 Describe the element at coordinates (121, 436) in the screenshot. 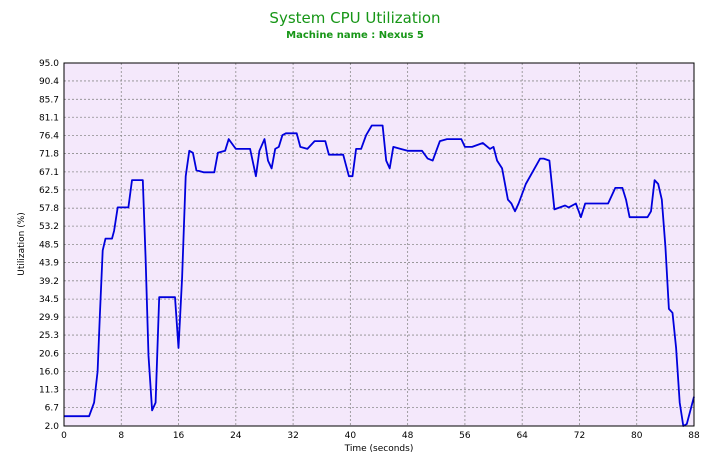

I see `x-tick-label: 8` at that location.